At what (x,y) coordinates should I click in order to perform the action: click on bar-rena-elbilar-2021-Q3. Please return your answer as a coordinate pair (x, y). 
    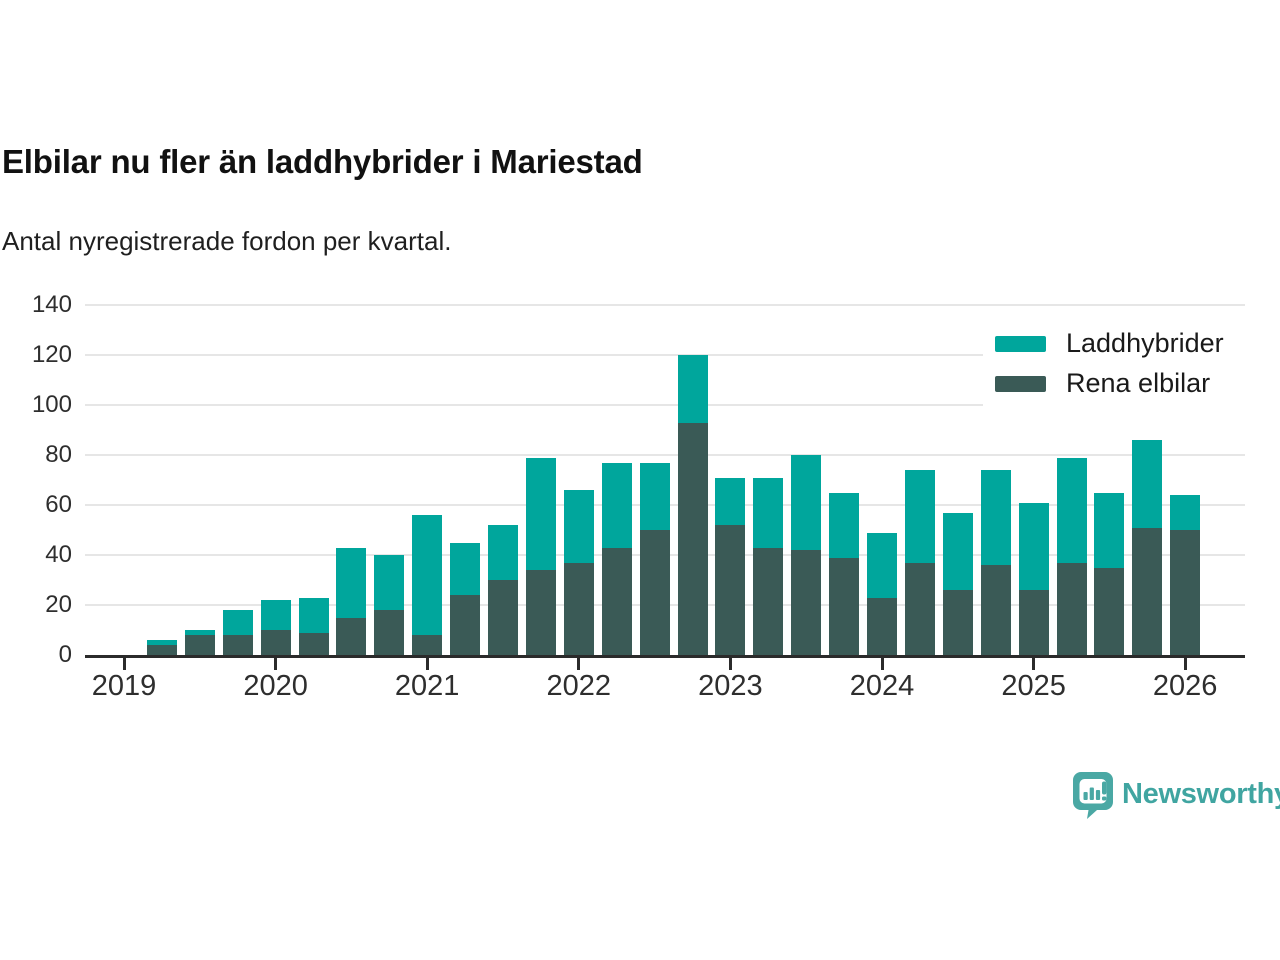
    Looking at the image, I should click on (503, 617).